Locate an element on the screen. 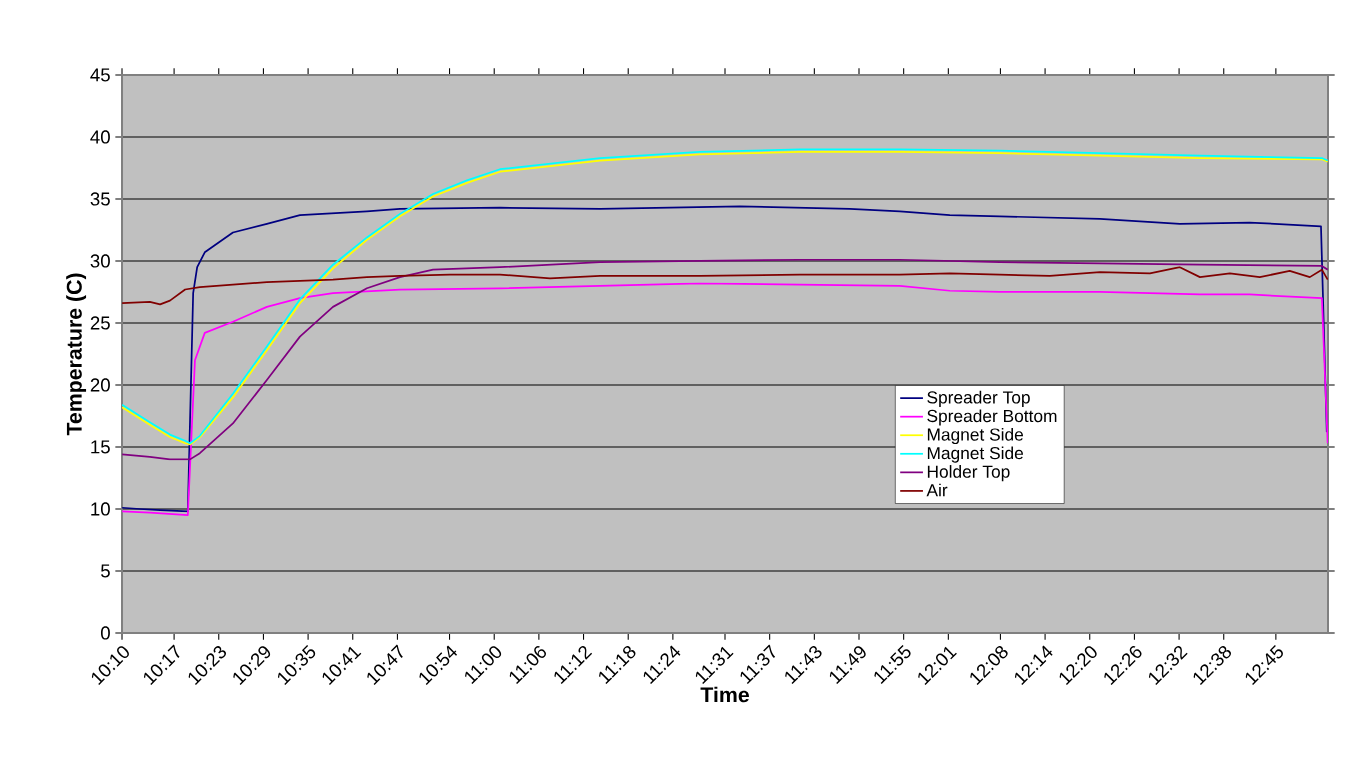  legend-label: Holder Top is located at coordinates (968, 473).